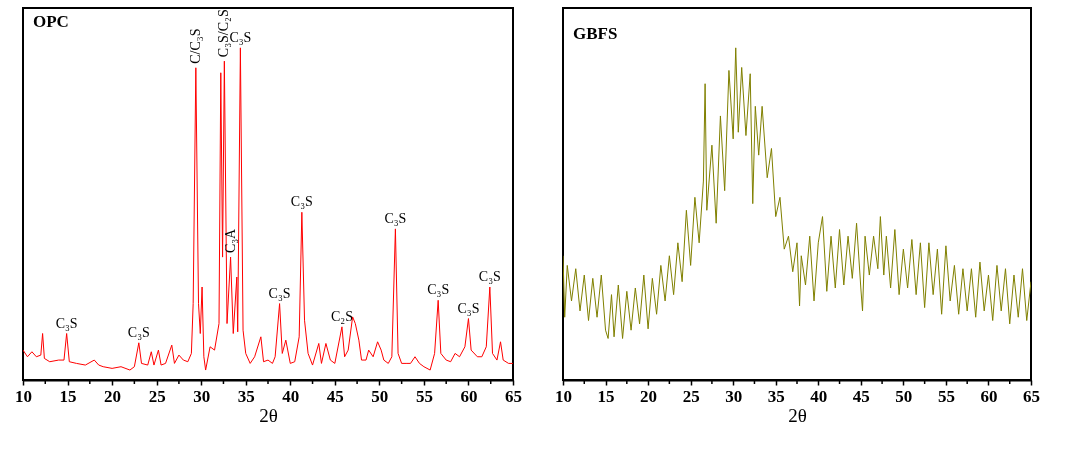 The width and height of the screenshot is (1077, 450). Describe the element at coordinates (595, 33) in the screenshot. I see `chart-title: GBFS` at that location.